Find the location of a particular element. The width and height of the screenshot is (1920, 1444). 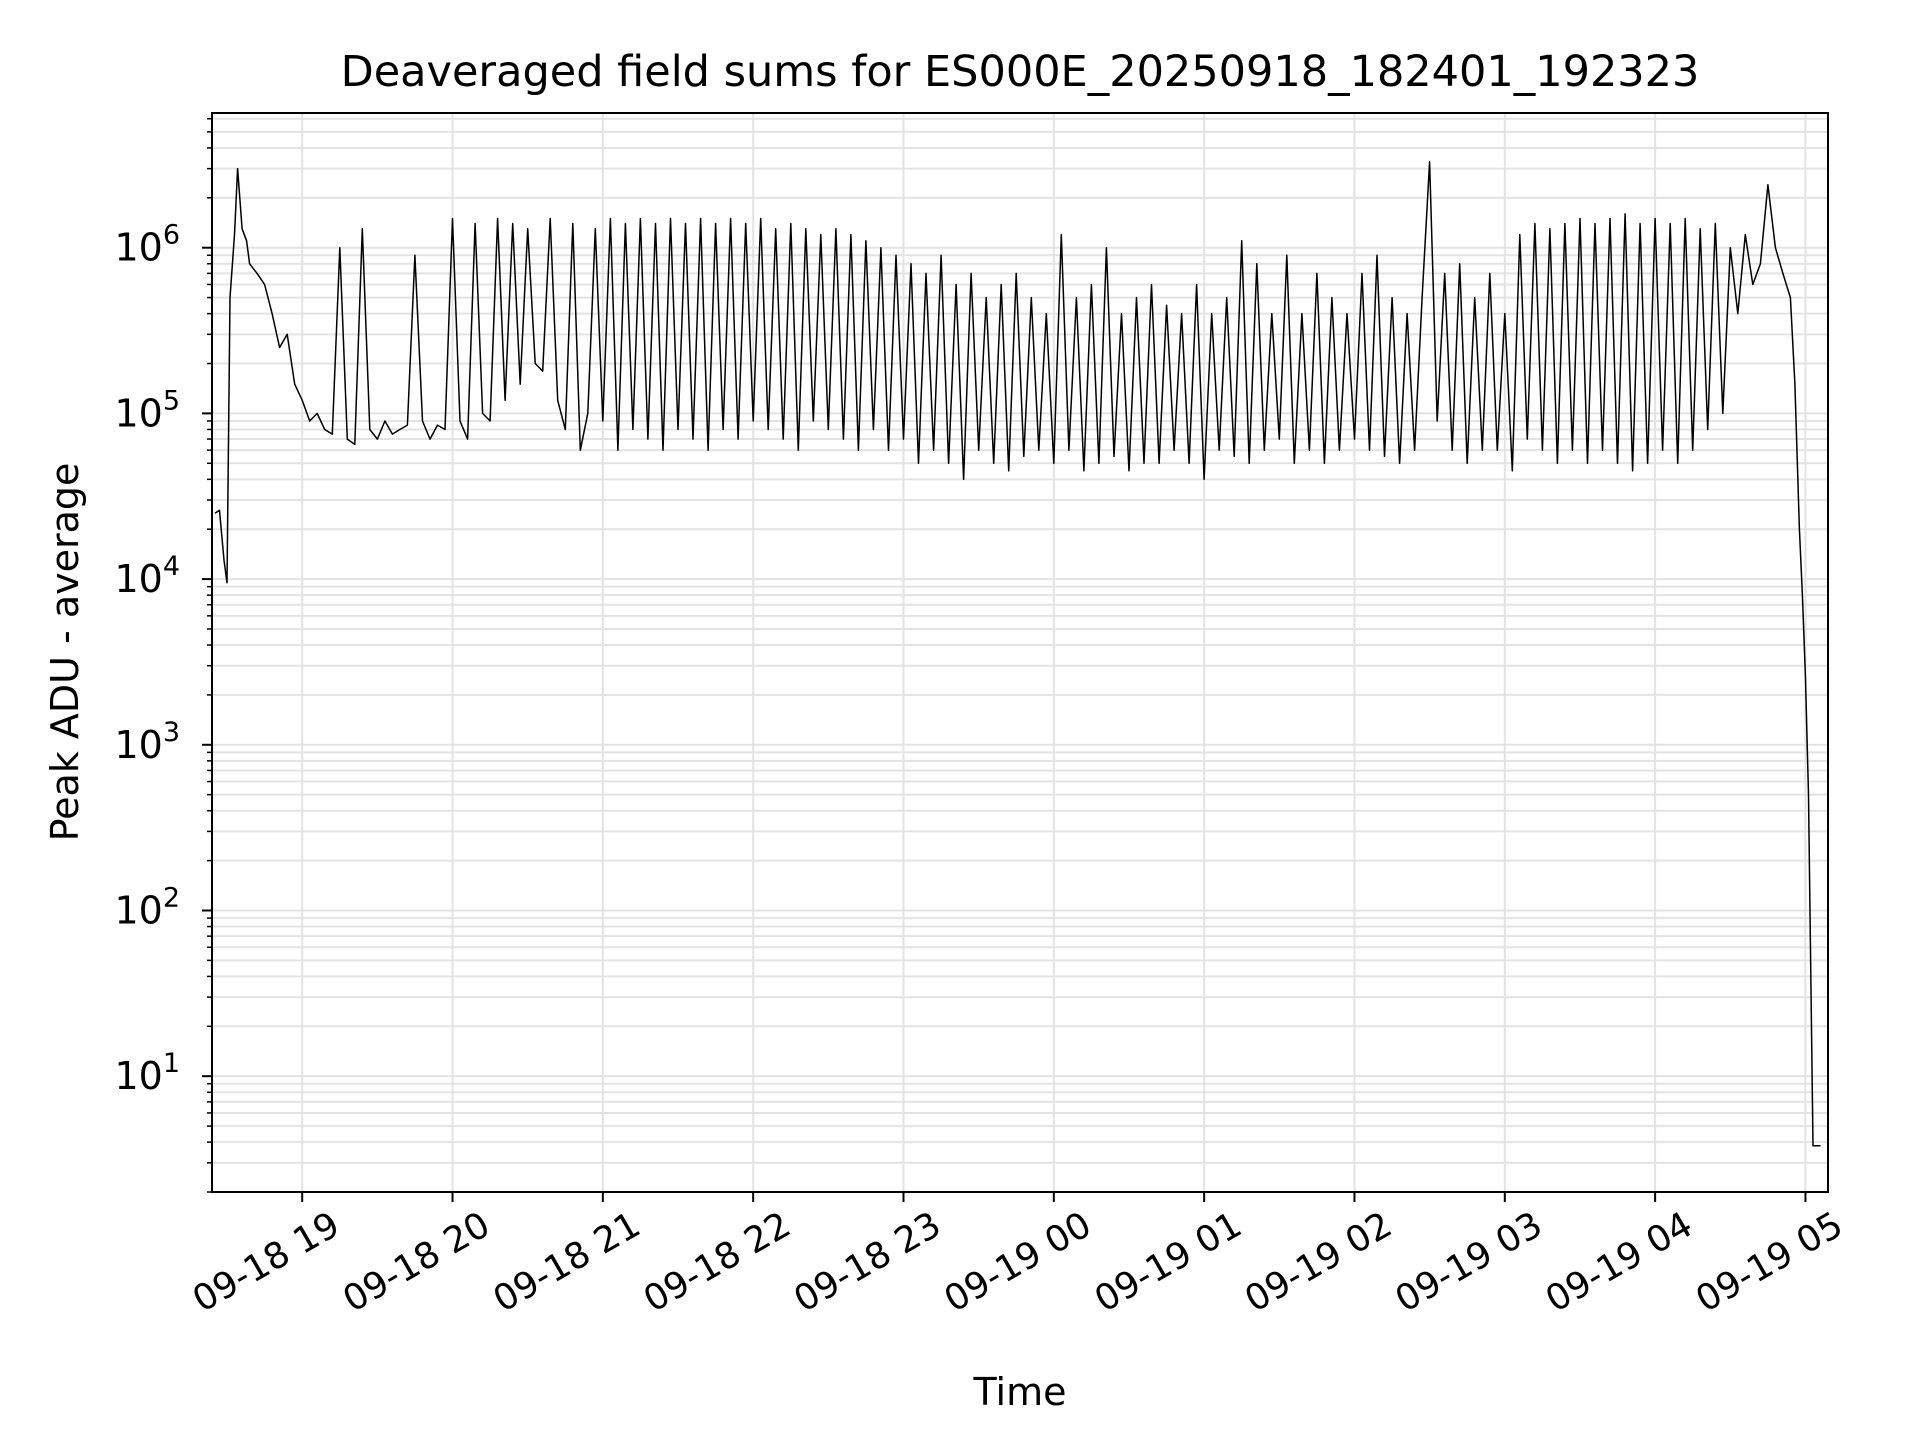

y-tick-label: 106 is located at coordinates (147, 245).